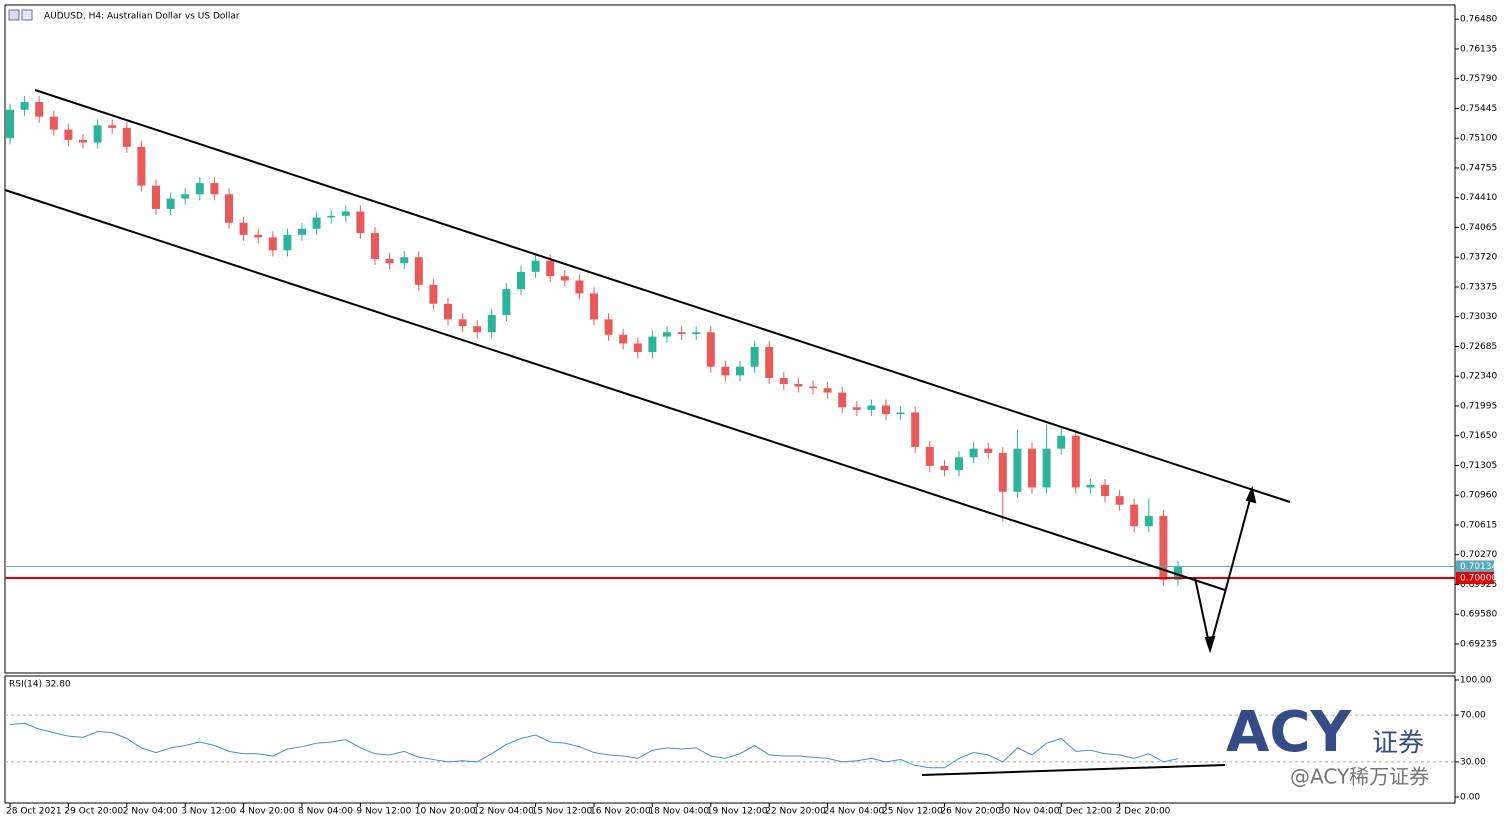 The height and width of the screenshot is (830, 1508). What do you see at coordinates (970, 812) in the screenshot?
I see `x-tick-label: 26 Nov 20:00` at bounding box center [970, 812].